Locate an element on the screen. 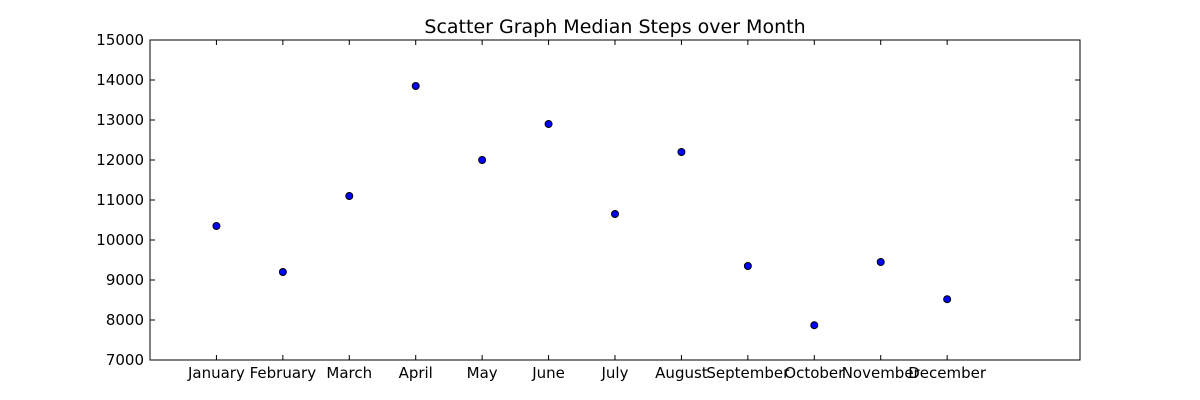 This screenshot has width=1200, height=400. y-tick-label: 13000 is located at coordinates (120, 120).